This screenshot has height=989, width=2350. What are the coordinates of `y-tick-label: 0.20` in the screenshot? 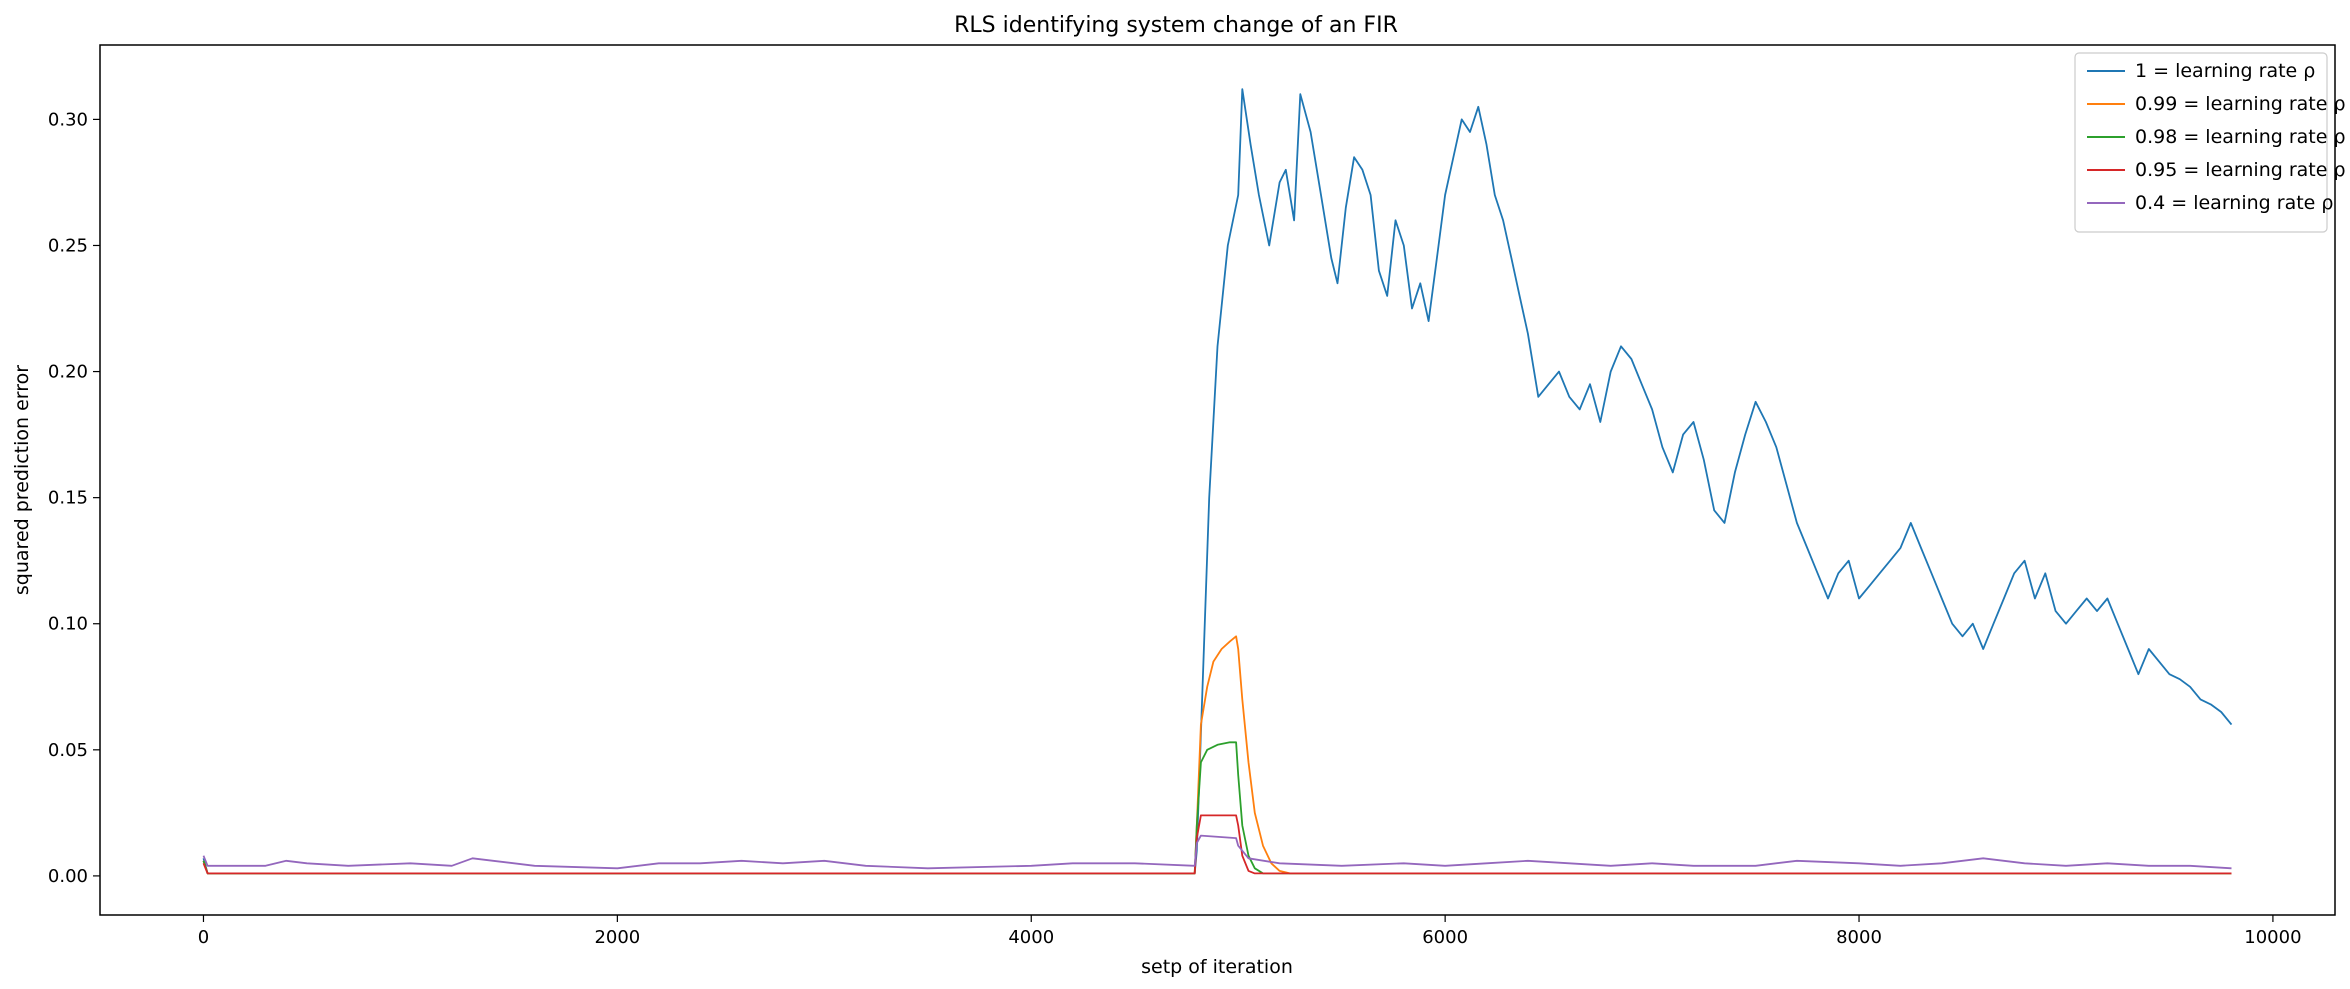 It's located at (68, 372).